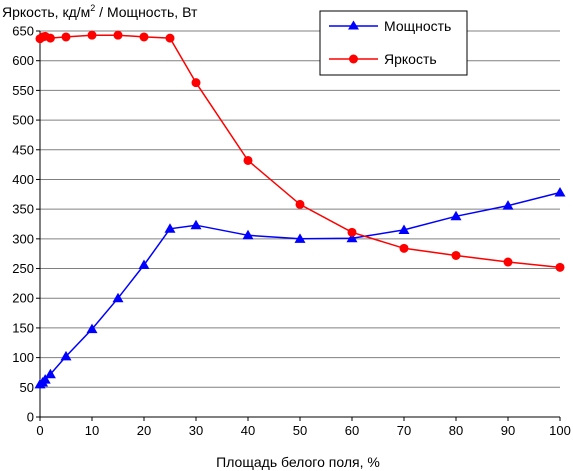 The image size is (573, 471). Describe the element at coordinates (560, 430) in the screenshot. I see `x-tick-label: 100` at that location.